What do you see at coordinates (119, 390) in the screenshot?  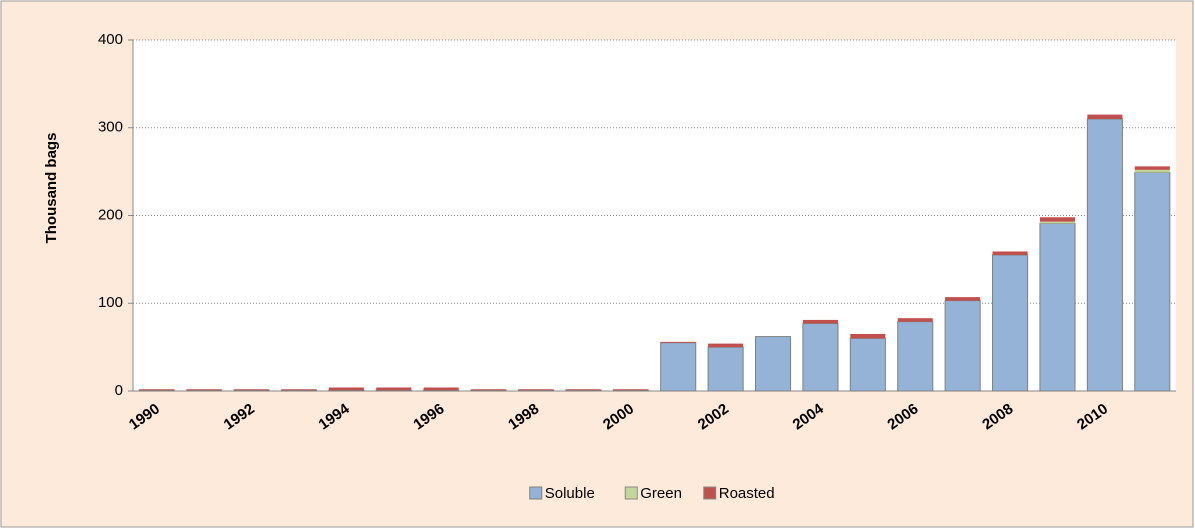 I see `y-tick-label: 0` at bounding box center [119, 390].